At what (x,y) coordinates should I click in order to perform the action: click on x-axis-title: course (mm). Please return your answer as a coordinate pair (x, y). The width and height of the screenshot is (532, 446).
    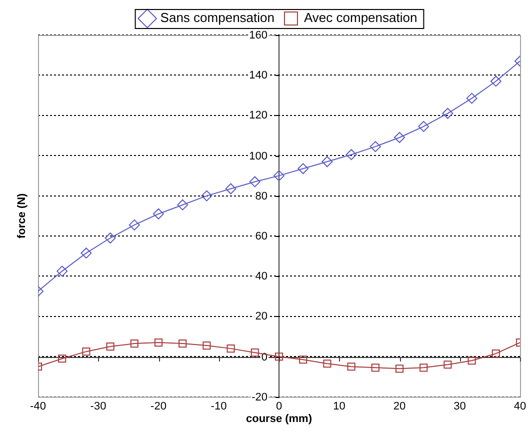
    Looking at the image, I should click on (279, 418).